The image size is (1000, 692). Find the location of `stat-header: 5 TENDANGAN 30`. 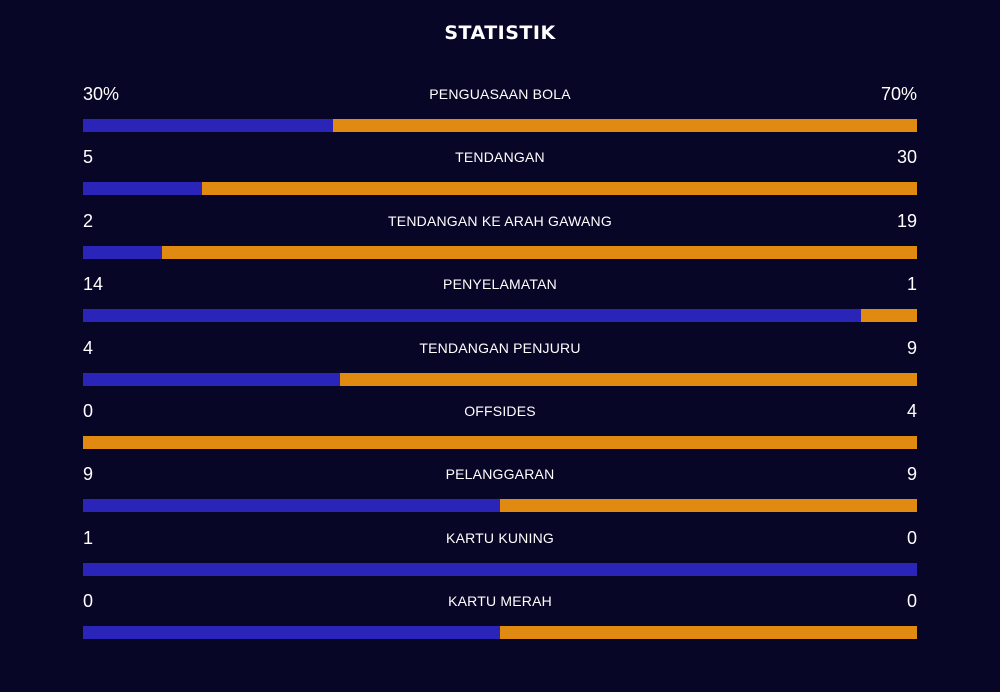

stat-header: 5 TENDANGAN 30 is located at coordinates (500, 162).